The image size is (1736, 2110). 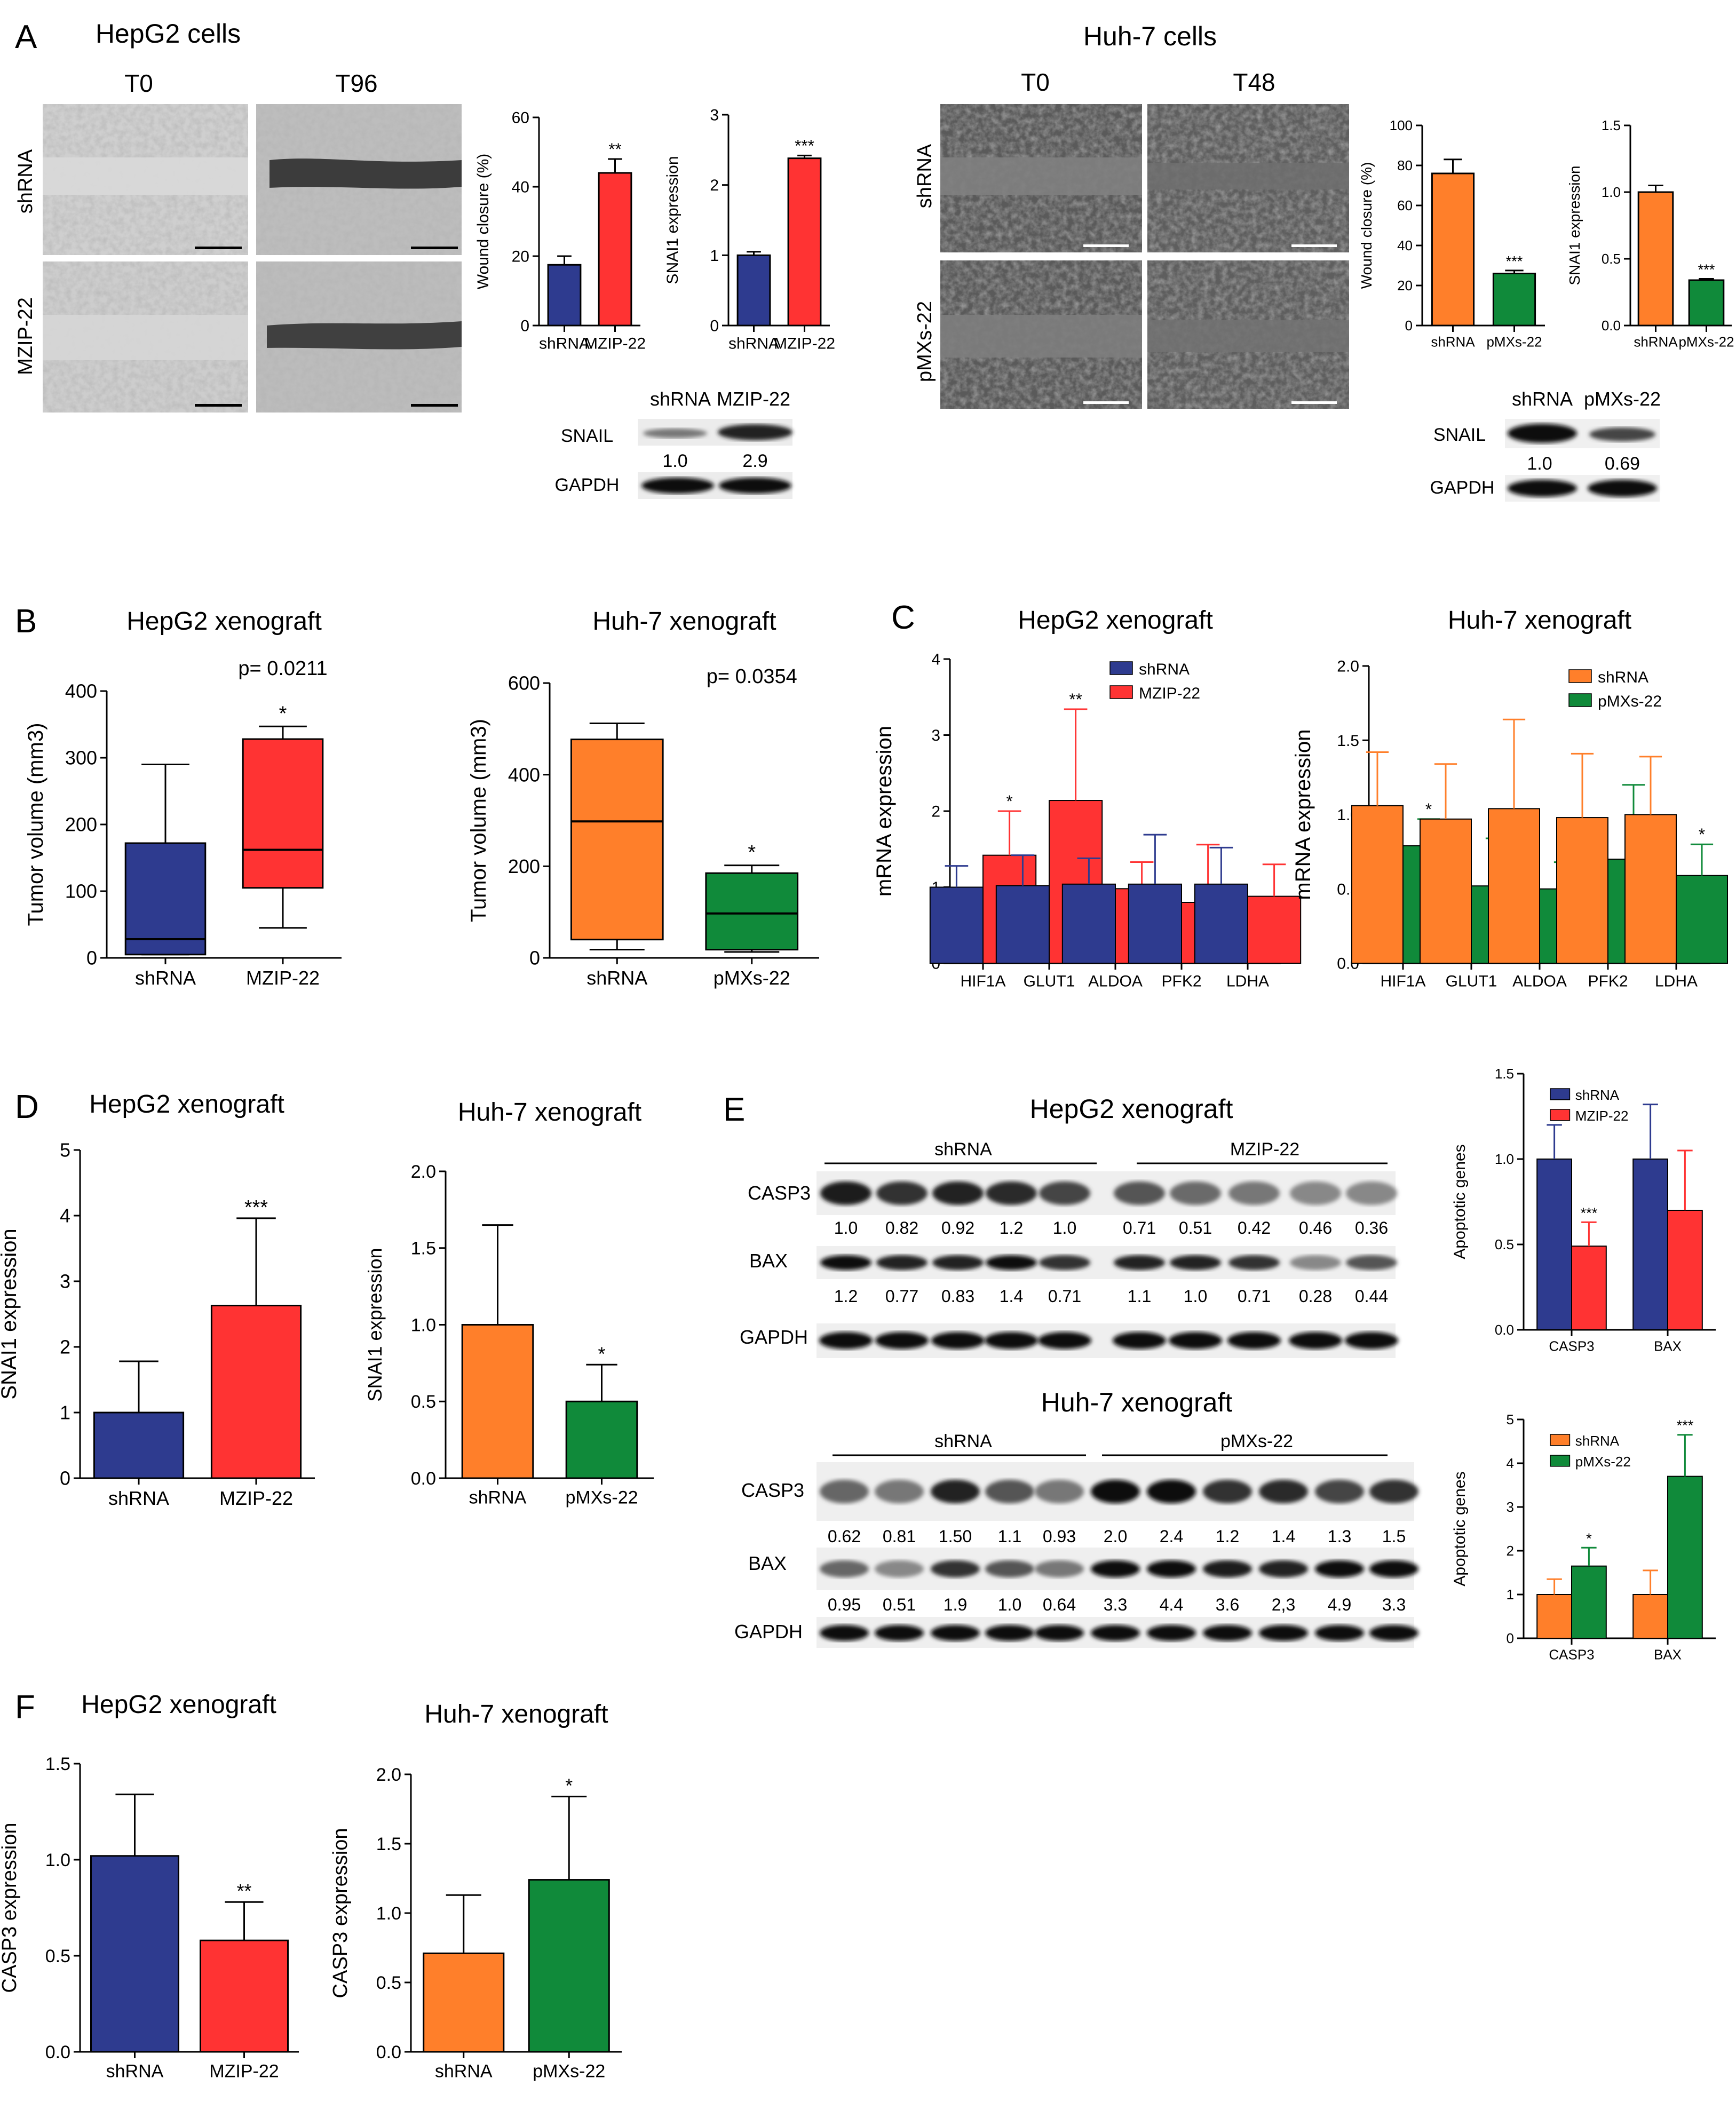 I want to click on hep-blot-col2: MZIP-22, so click(x=753, y=399).